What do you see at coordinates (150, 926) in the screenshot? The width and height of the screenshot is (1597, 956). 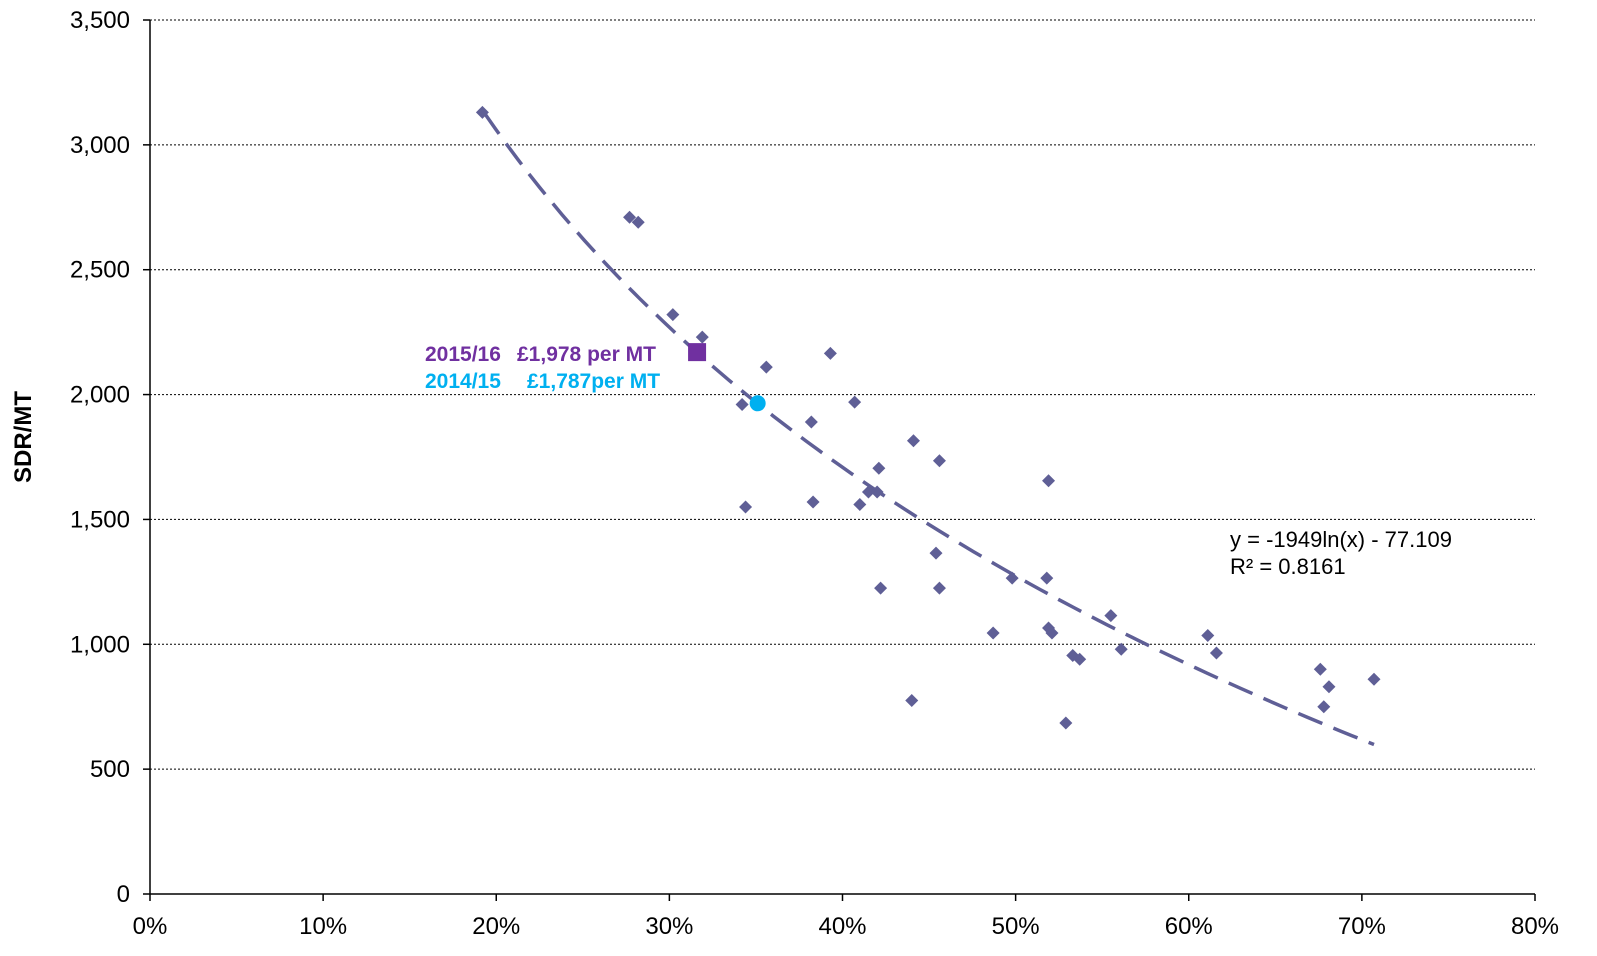 I see `x-tick-label: 0%` at bounding box center [150, 926].